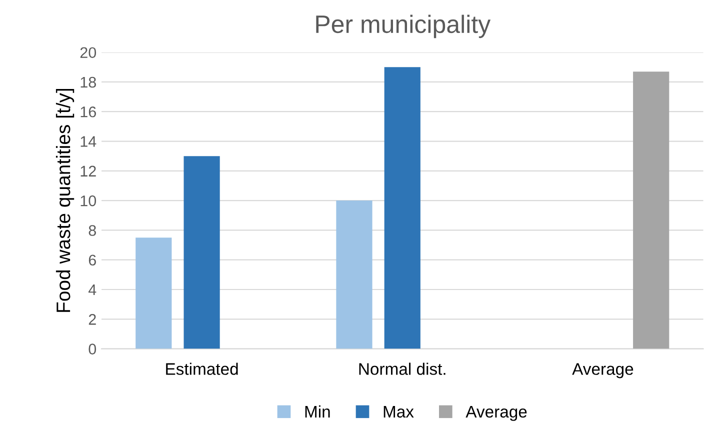 This screenshot has width=725, height=436. Describe the element at coordinates (92, 290) in the screenshot. I see `y-tick-label: 4` at that location.